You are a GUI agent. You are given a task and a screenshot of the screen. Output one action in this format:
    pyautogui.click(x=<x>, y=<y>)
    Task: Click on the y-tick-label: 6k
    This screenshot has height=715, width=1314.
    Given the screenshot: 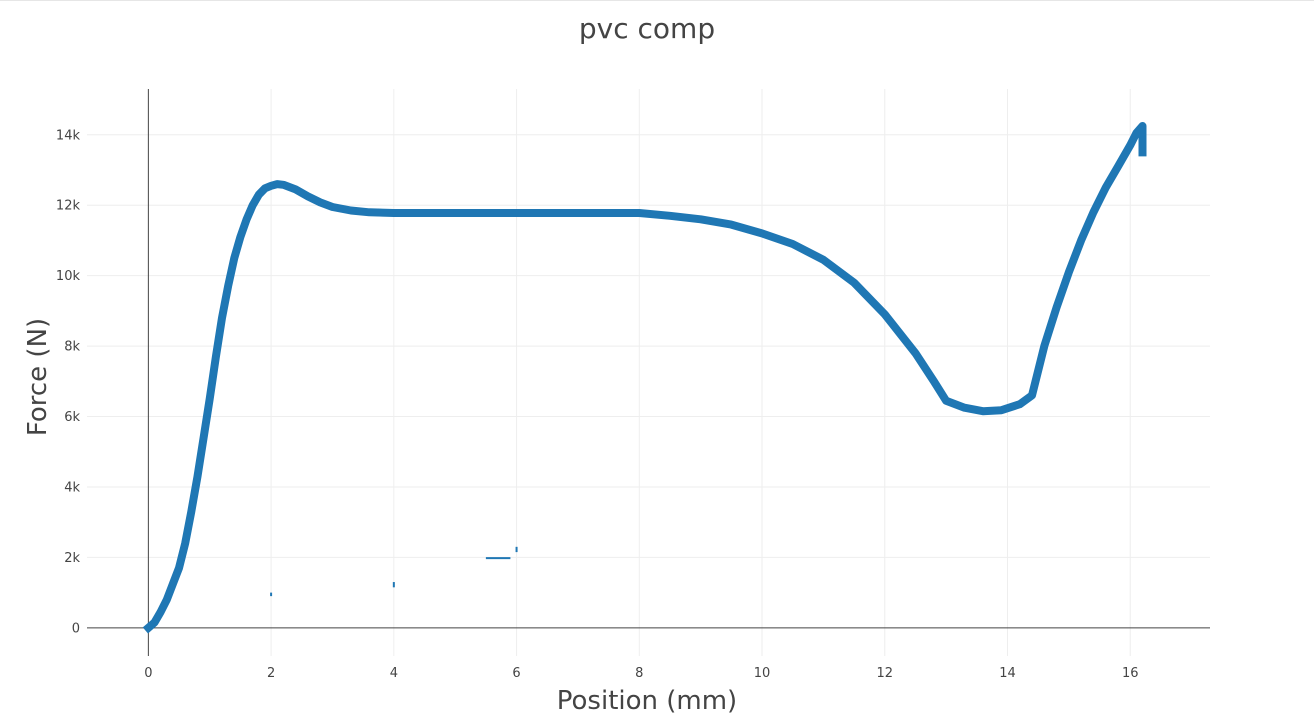 What is the action you would take?
    pyautogui.click(x=72, y=417)
    